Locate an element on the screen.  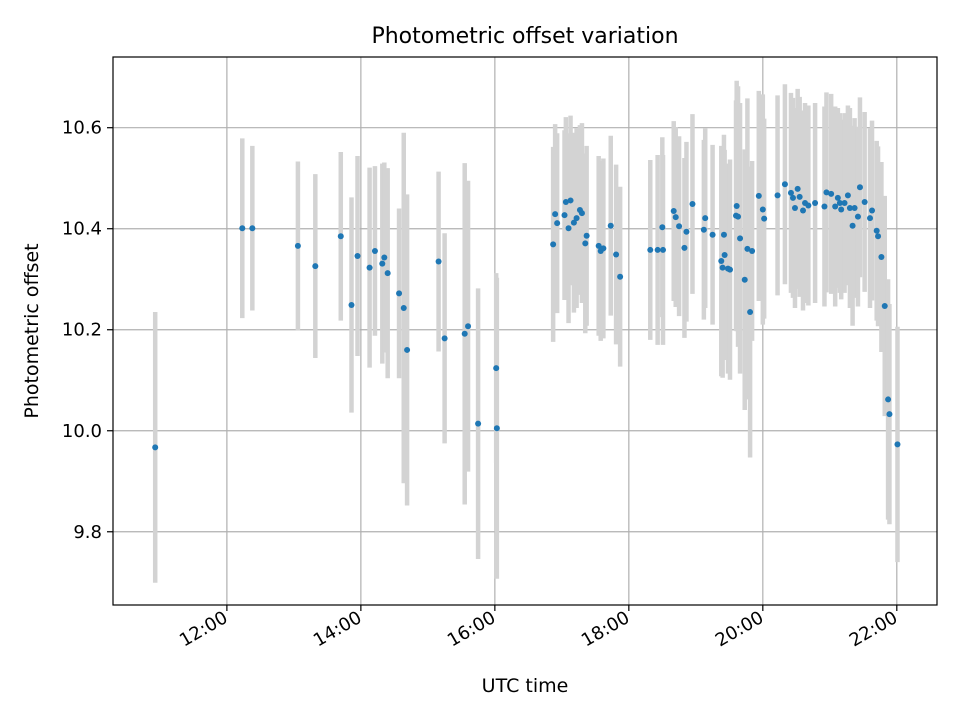
y-tick-label: 10.6 is located at coordinates (82, 128).